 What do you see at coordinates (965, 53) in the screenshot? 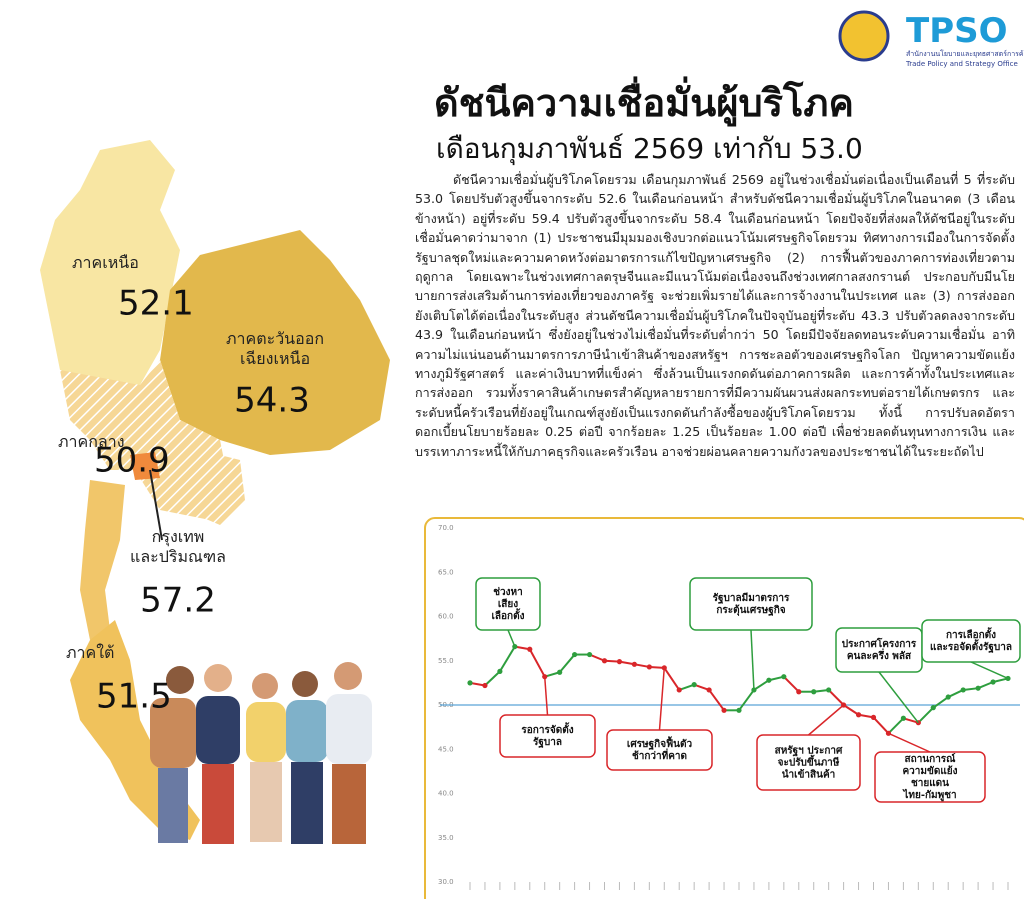
I see `logo-thai: สำนักงานนโยบายและยุทธศาสตร์การค้า` at bounding box center [965, 53].